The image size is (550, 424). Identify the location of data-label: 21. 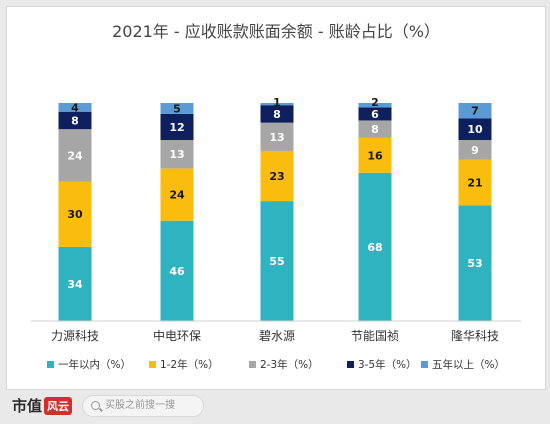
(474, 183).